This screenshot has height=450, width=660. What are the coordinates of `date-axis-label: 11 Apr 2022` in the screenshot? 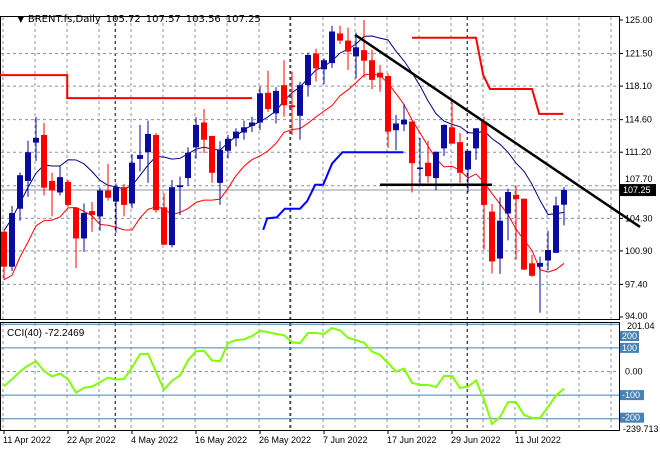 It's located at (27, 440).